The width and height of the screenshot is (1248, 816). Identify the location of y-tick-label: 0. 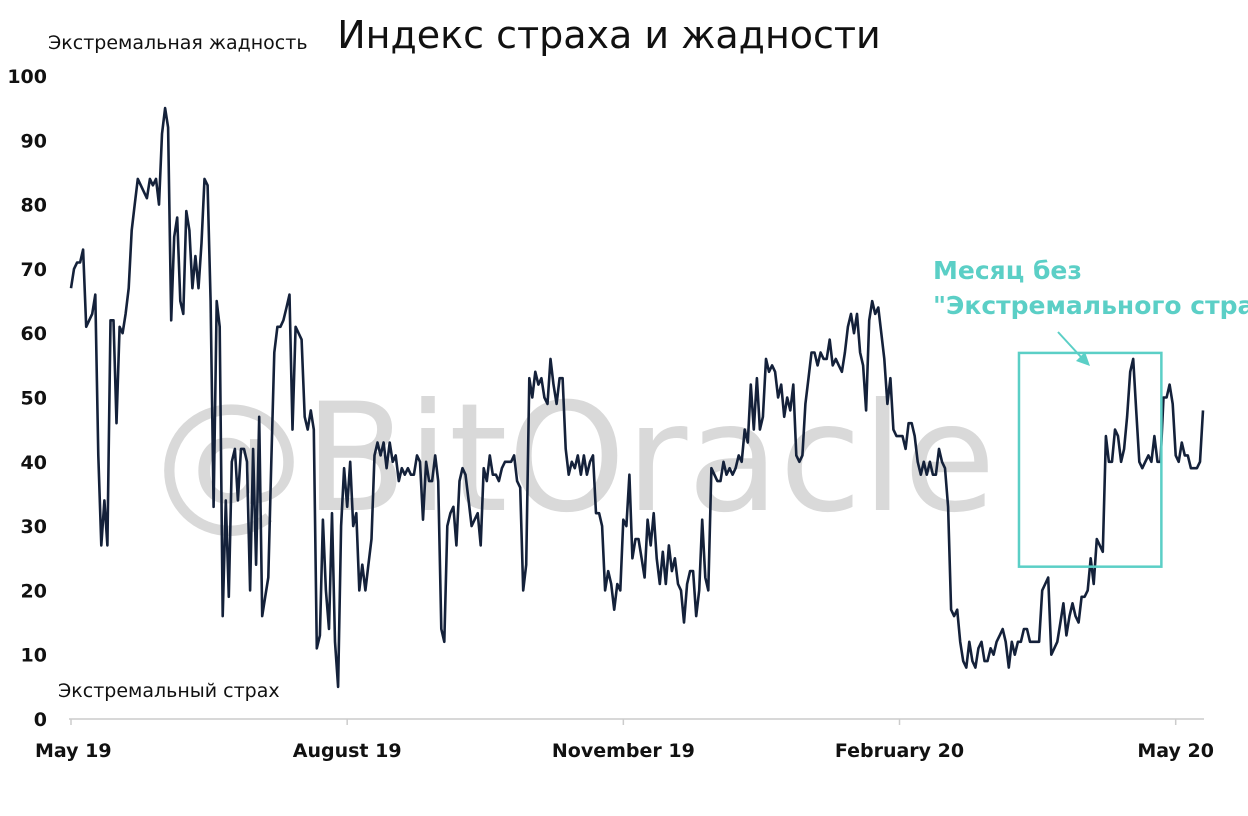
(40, 720).